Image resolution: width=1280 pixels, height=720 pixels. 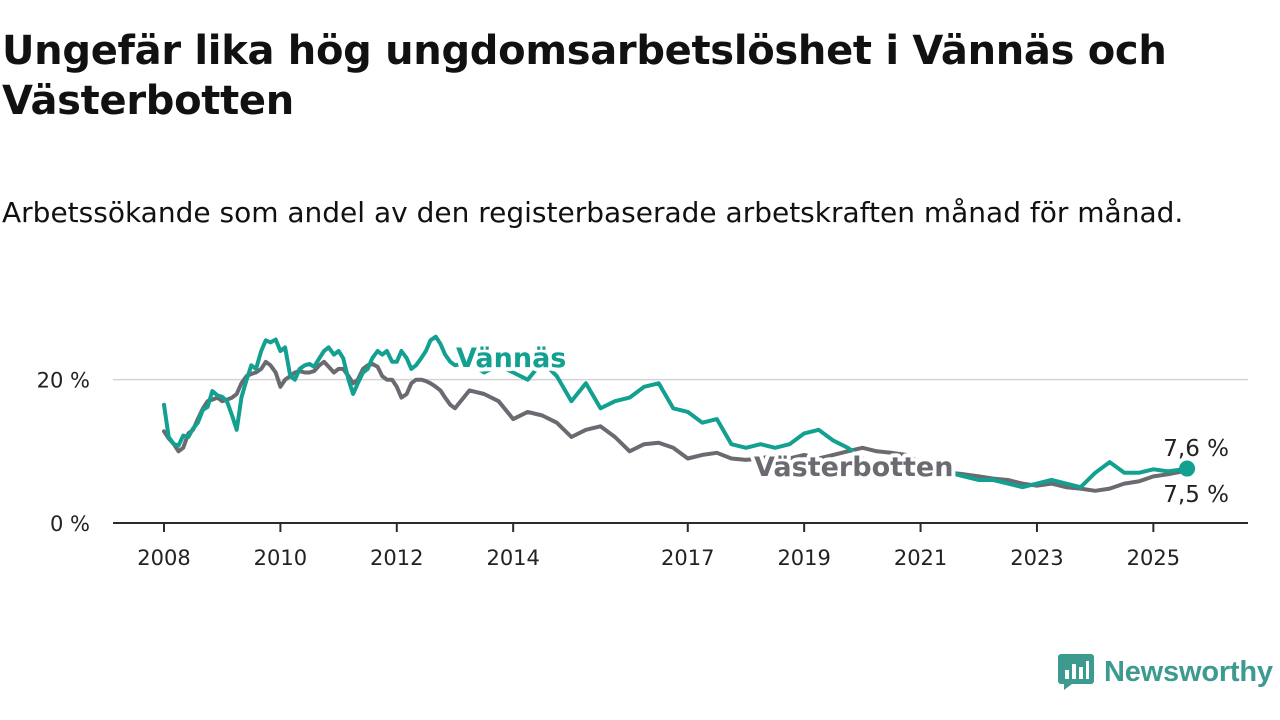 I want to click on series-line-vasterbotten, so click(x=676, y=426).